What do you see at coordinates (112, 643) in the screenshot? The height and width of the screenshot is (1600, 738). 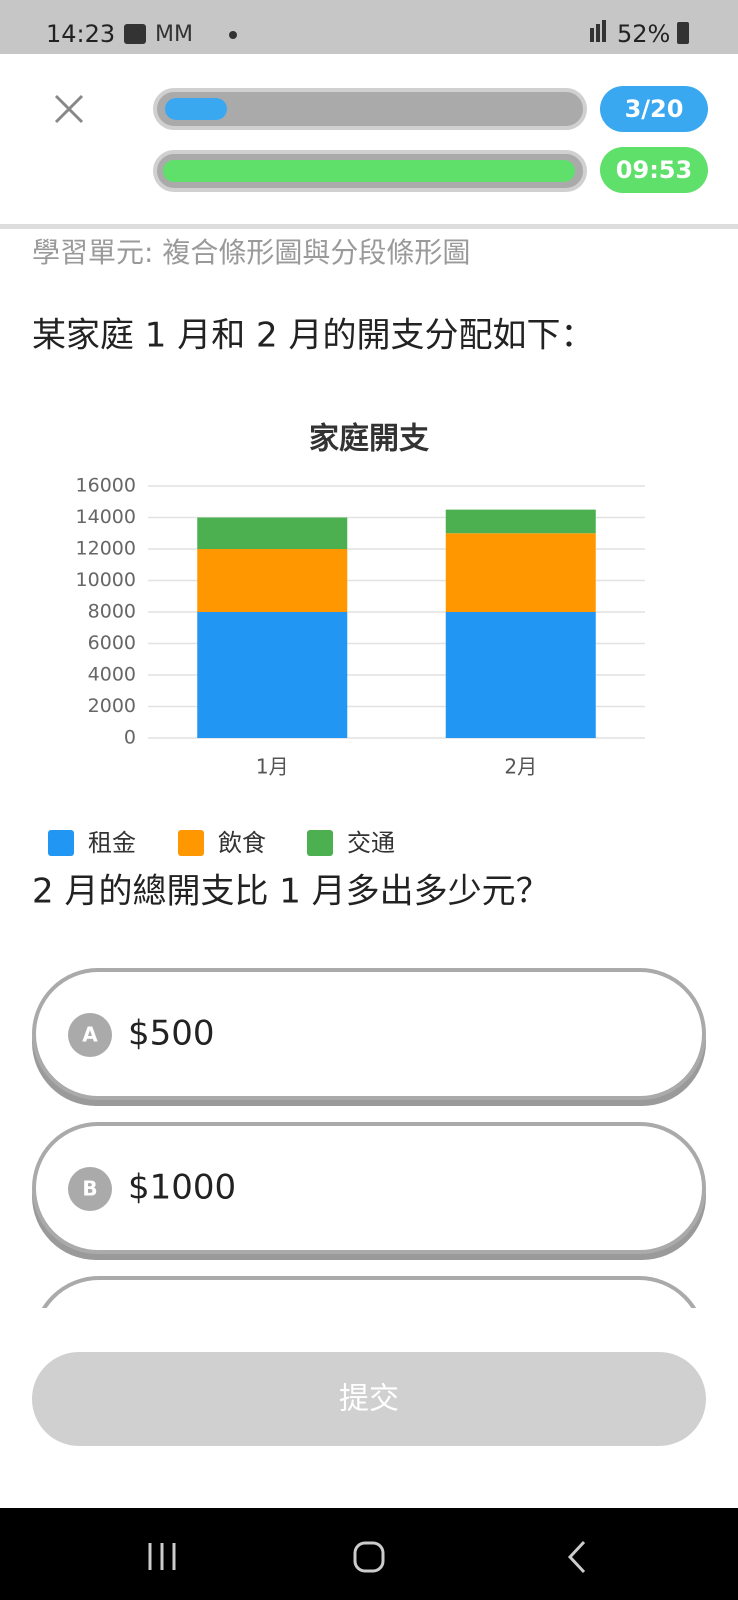 I see `y-tick-label: 6000` at bounding box center [112, 643].